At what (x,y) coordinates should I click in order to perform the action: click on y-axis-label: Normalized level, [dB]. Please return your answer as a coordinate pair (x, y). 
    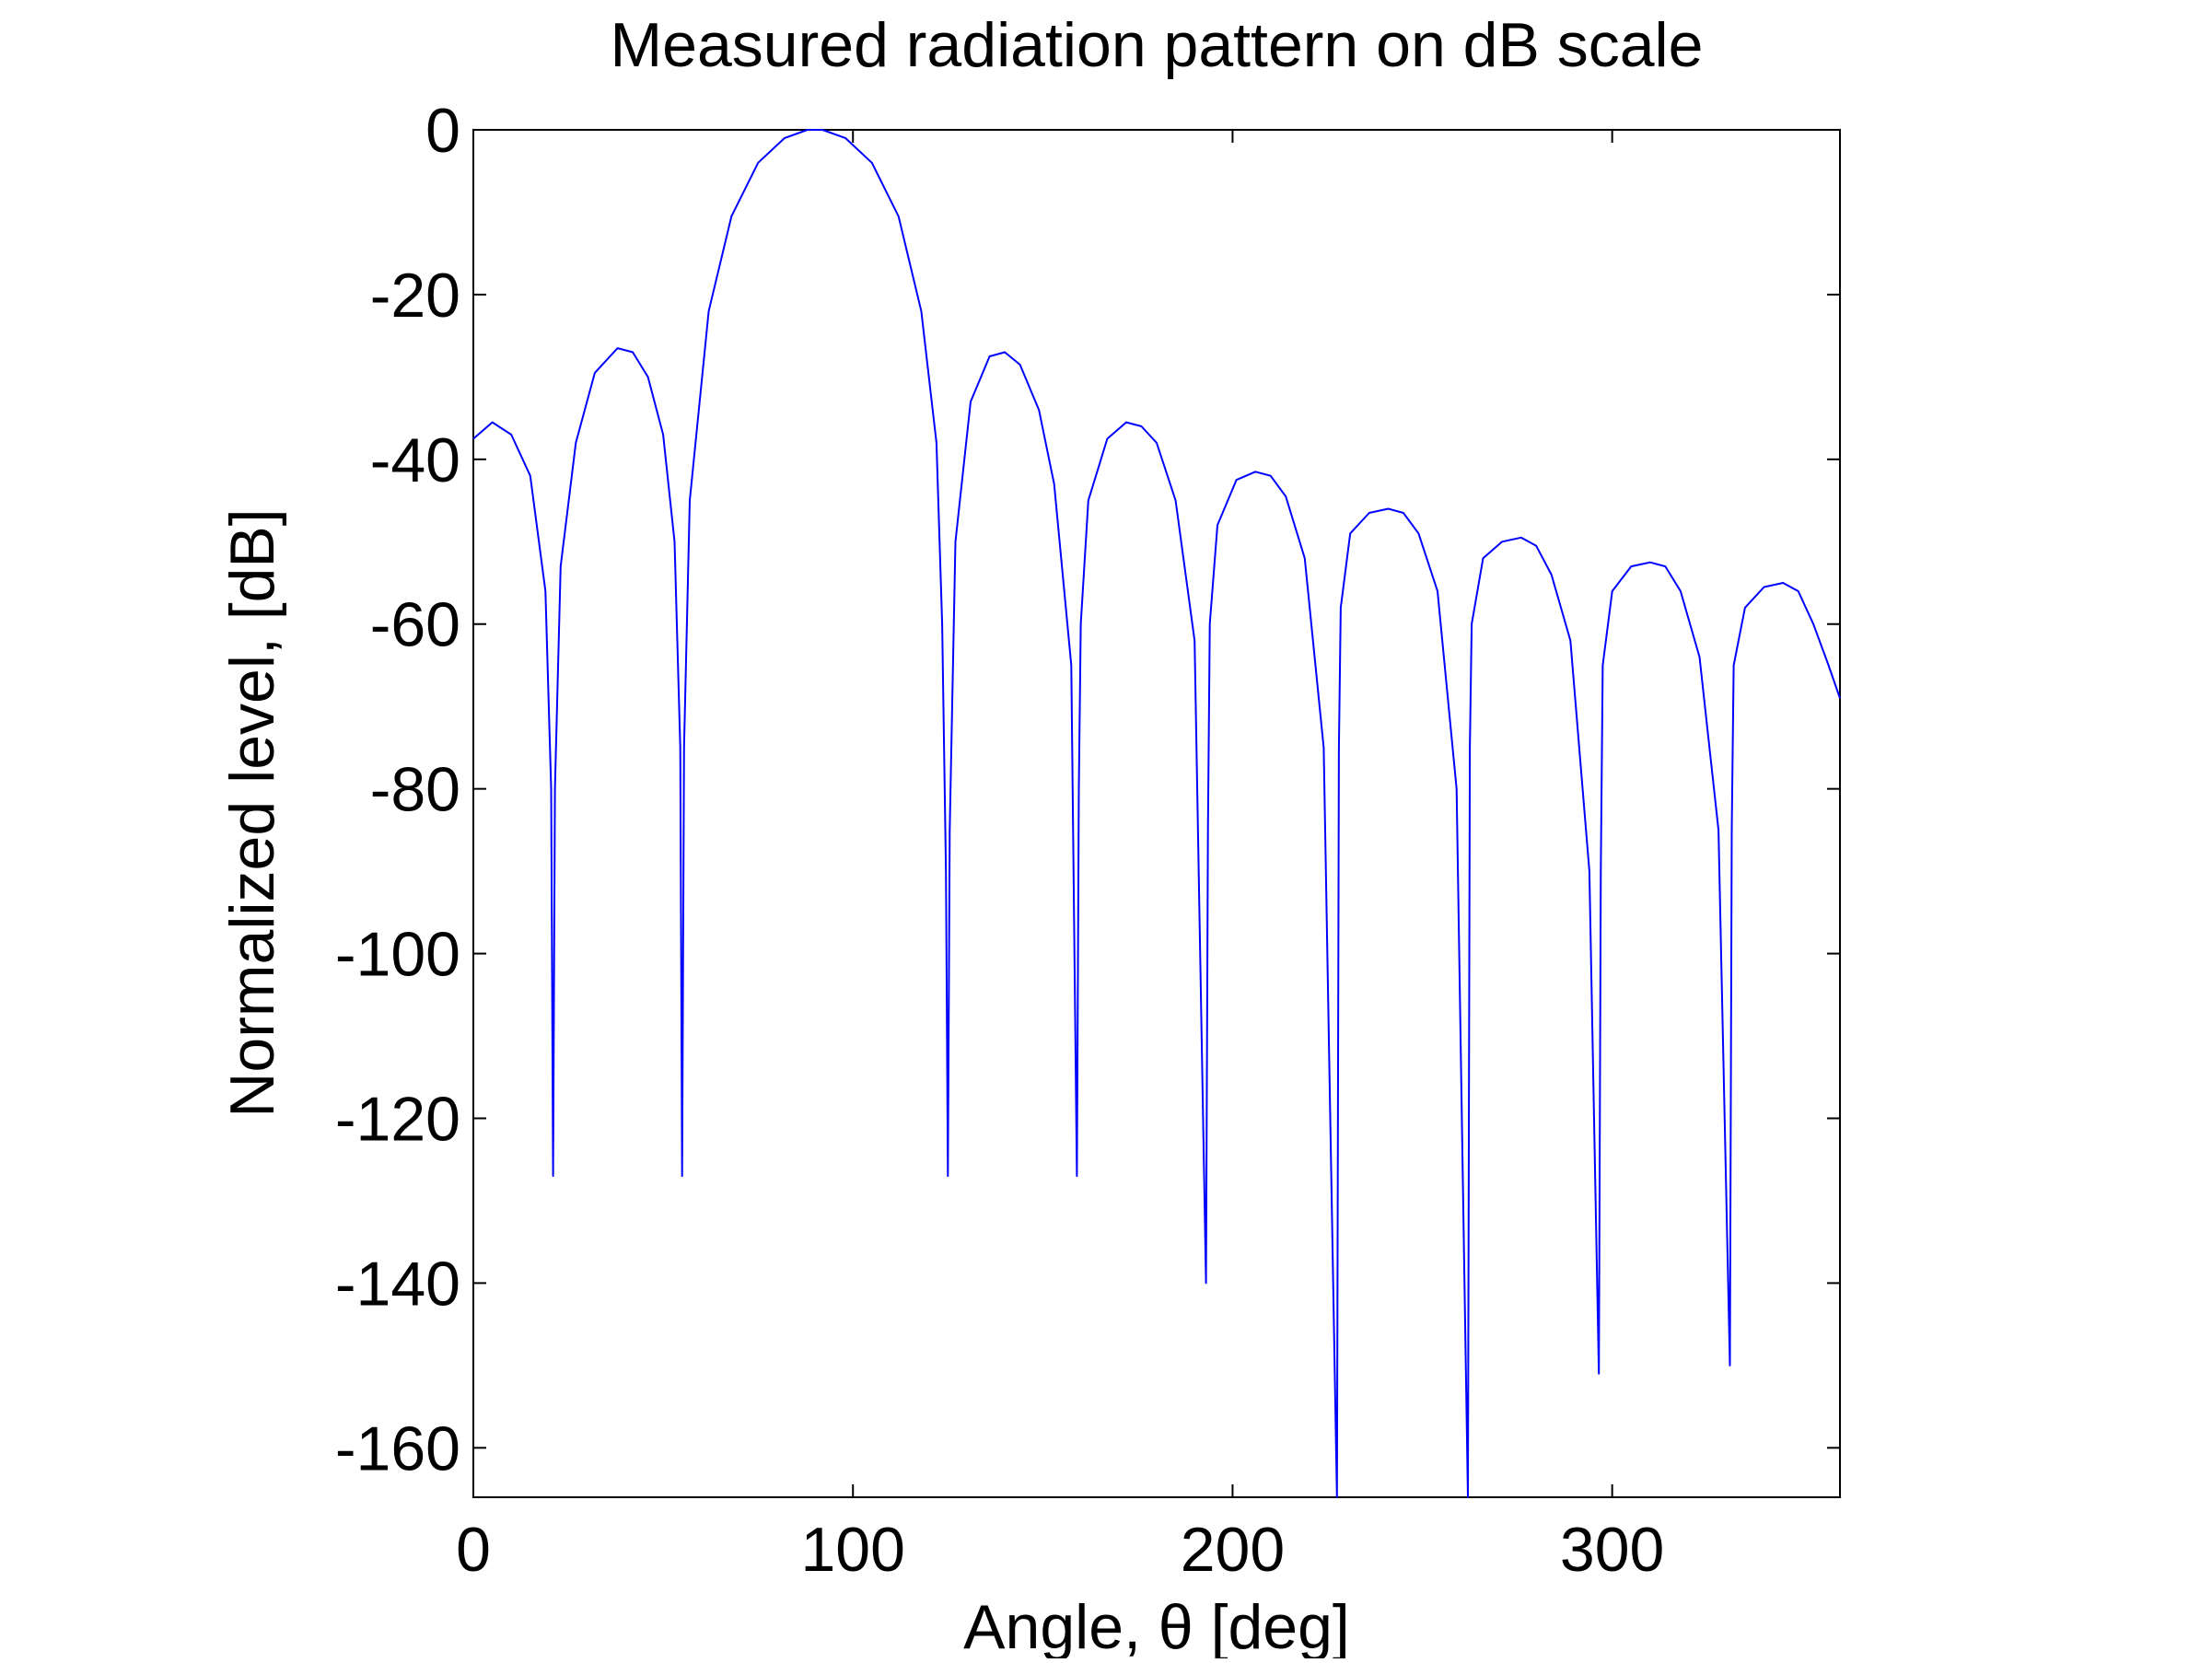
    Looking at the image, I should click on (252, 812).